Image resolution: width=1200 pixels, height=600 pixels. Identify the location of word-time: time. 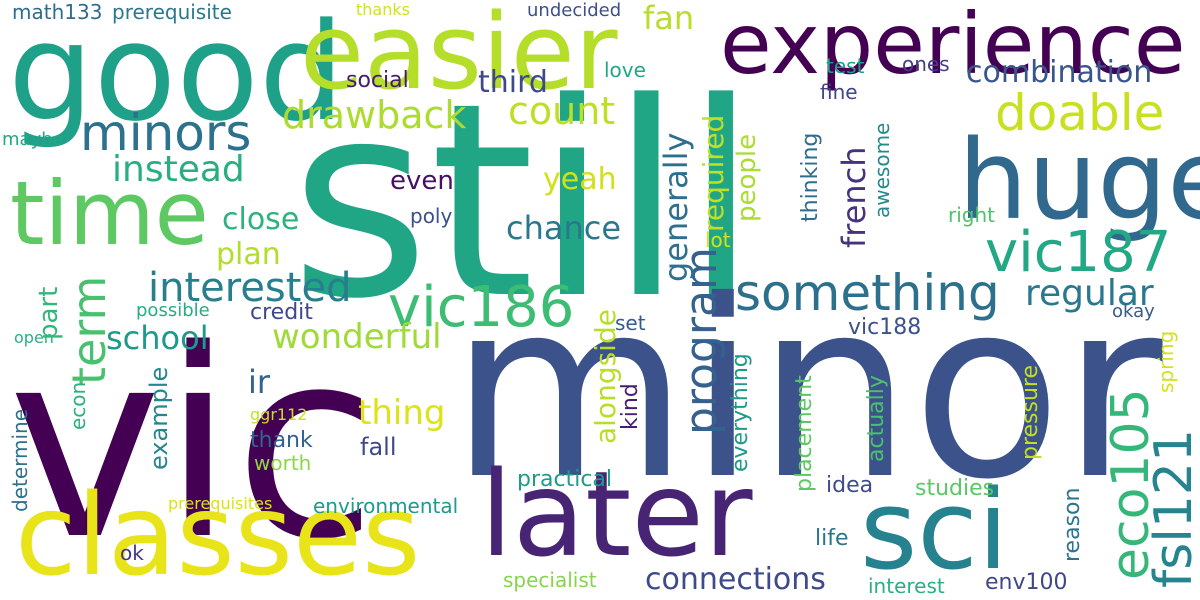
(109, 213).